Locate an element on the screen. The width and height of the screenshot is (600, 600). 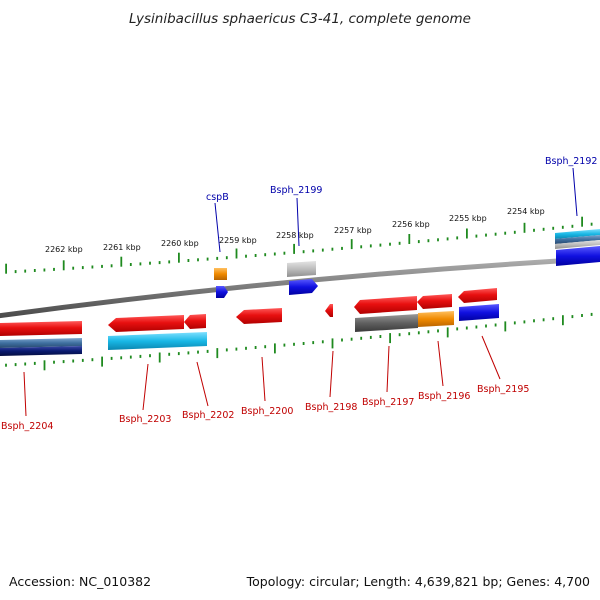
gene-label-cspB: cspB is located at coordinates (217, 197).